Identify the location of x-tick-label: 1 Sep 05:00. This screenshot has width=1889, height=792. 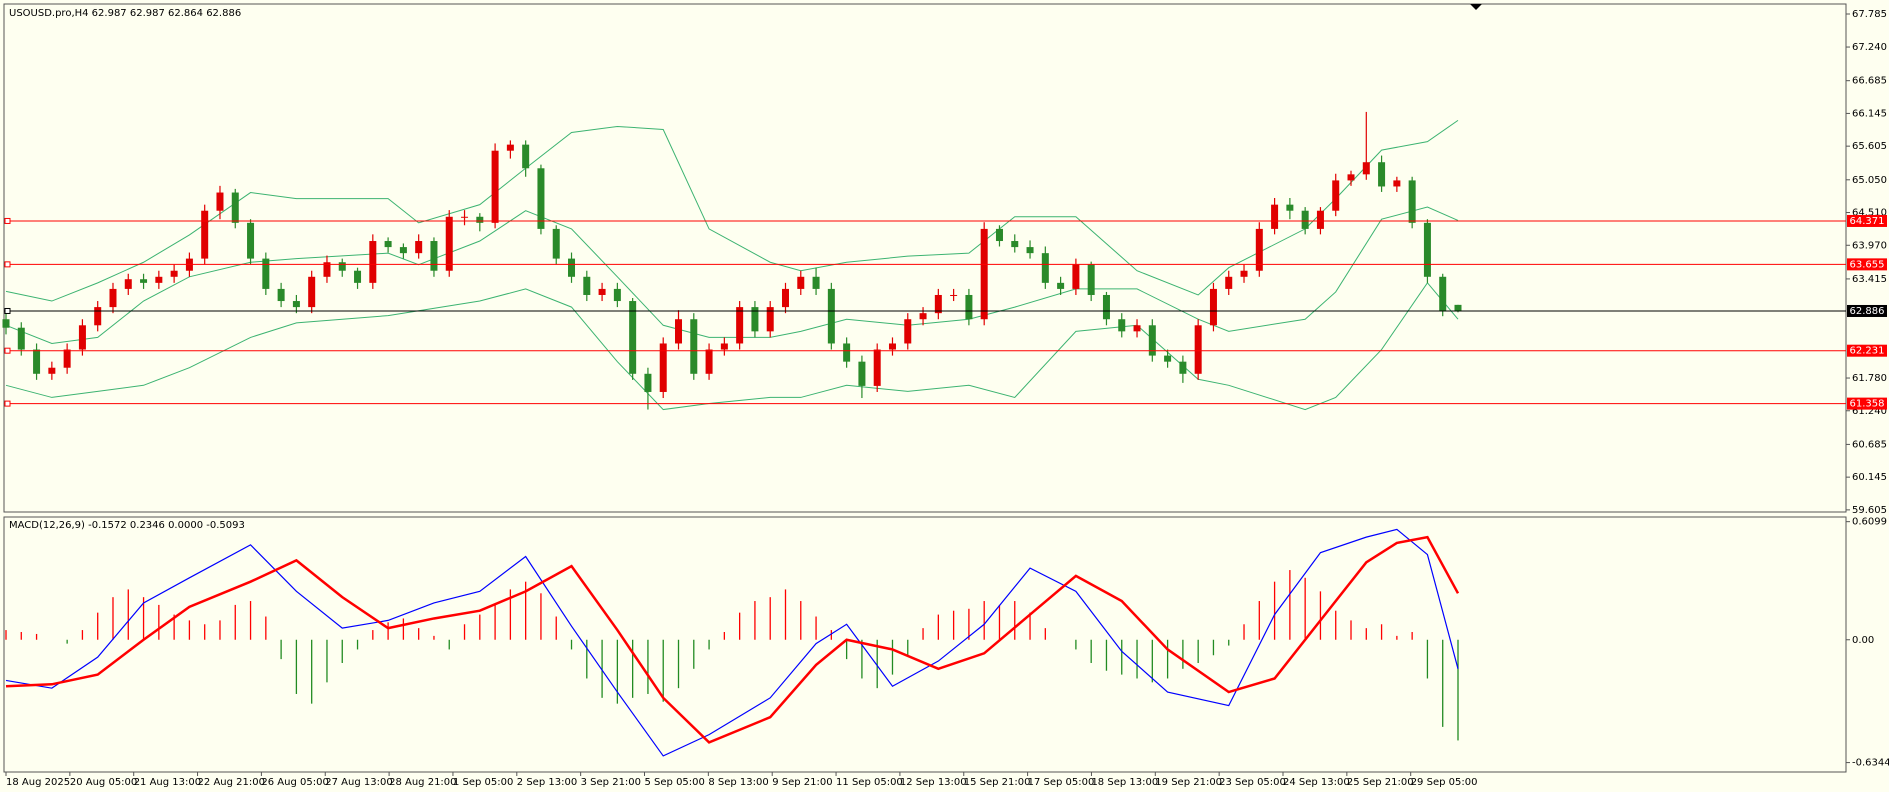
(483, 782).